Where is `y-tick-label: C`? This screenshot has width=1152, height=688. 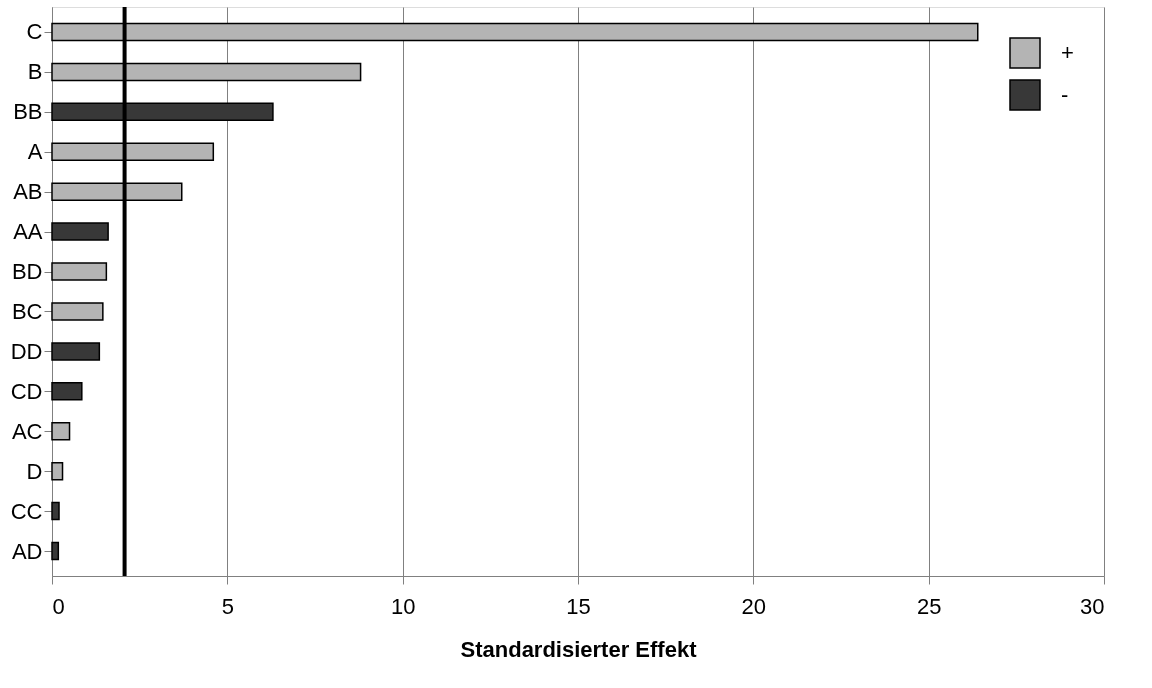 y-tick-label: C is located at coordinates (34, 32).